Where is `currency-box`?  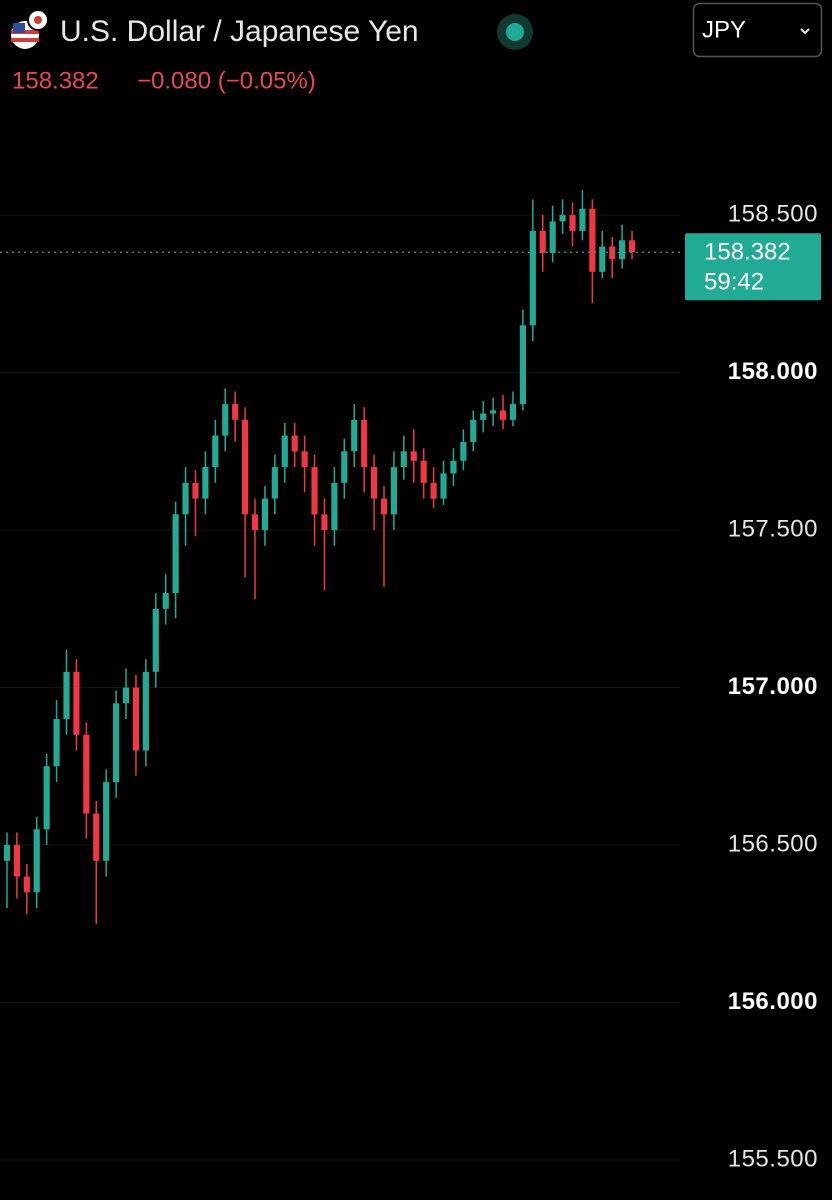 currency-box is located at coordinates (757, 30).